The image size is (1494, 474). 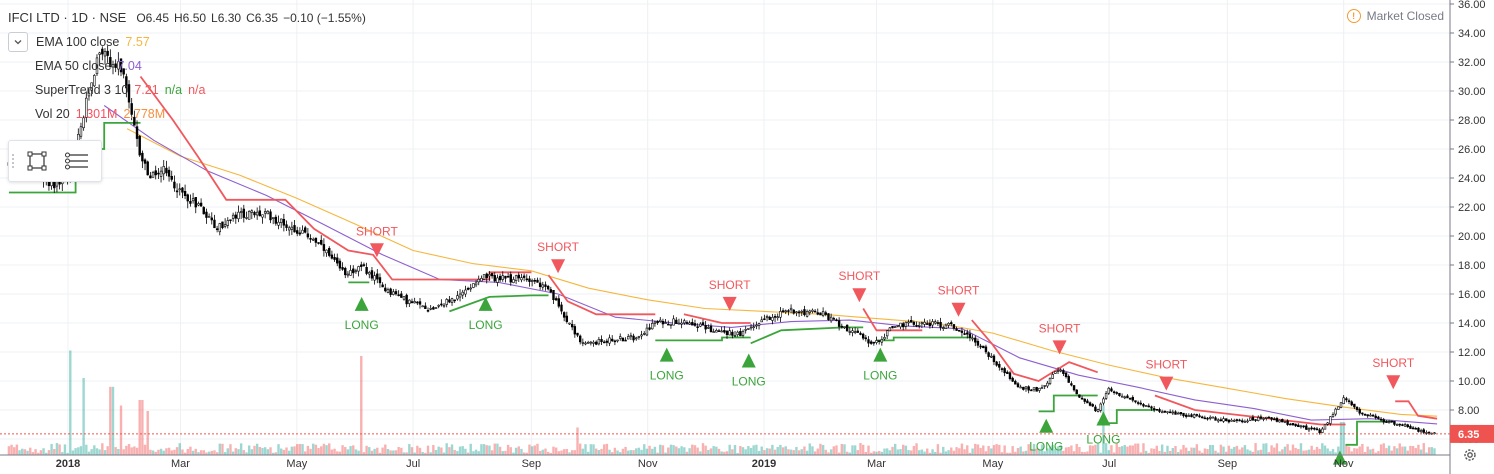 What do you see at coordinates (226, 18) in the screenshot?
I see `low-value: L6.30` at bounding box center [226, 18].